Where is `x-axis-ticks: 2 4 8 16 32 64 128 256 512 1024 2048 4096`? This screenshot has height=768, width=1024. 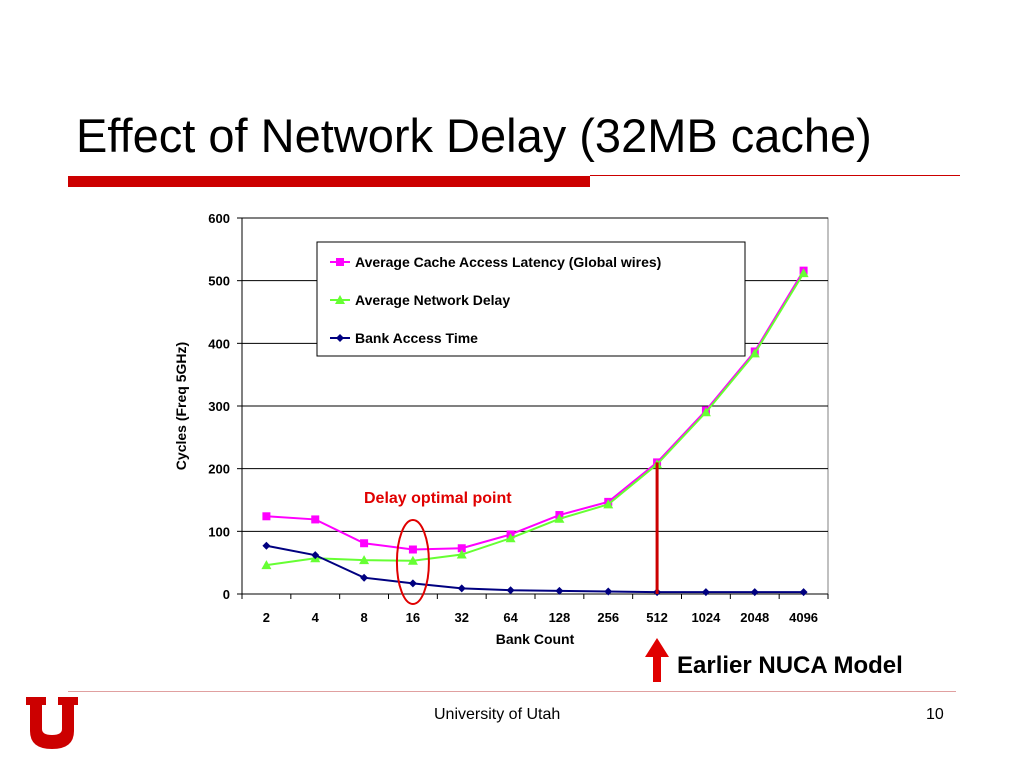
x-axis-ticks: 2 4 8 16 32 64 128 256 512 1024 2048 4096 is located at coordinates (535, 609).